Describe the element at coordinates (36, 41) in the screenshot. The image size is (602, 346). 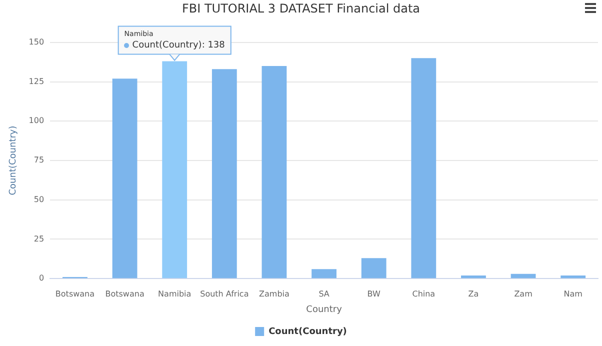
I see `y-tick-label: 150` at that location.